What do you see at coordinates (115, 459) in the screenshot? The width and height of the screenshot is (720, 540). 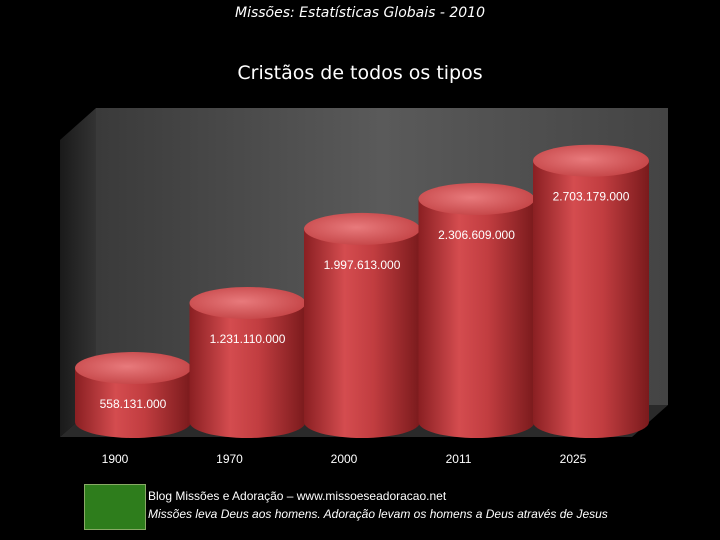 I see `x-tick-label: 1900` at bounding box center [115, 459].